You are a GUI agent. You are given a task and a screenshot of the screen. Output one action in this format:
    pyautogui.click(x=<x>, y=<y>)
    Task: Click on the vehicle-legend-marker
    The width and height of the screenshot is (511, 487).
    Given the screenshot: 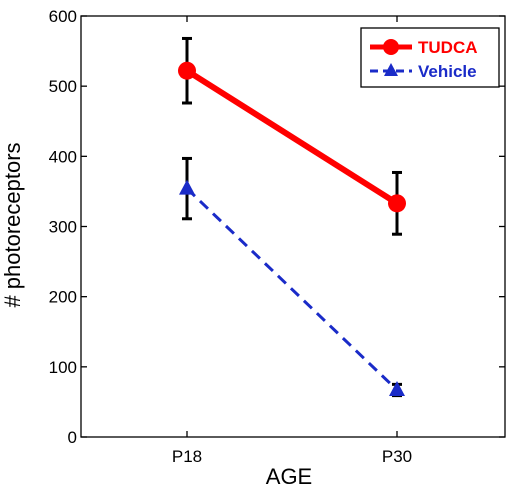 What is the action you would take?
    pyautogui.click(x=391, y=69)
    